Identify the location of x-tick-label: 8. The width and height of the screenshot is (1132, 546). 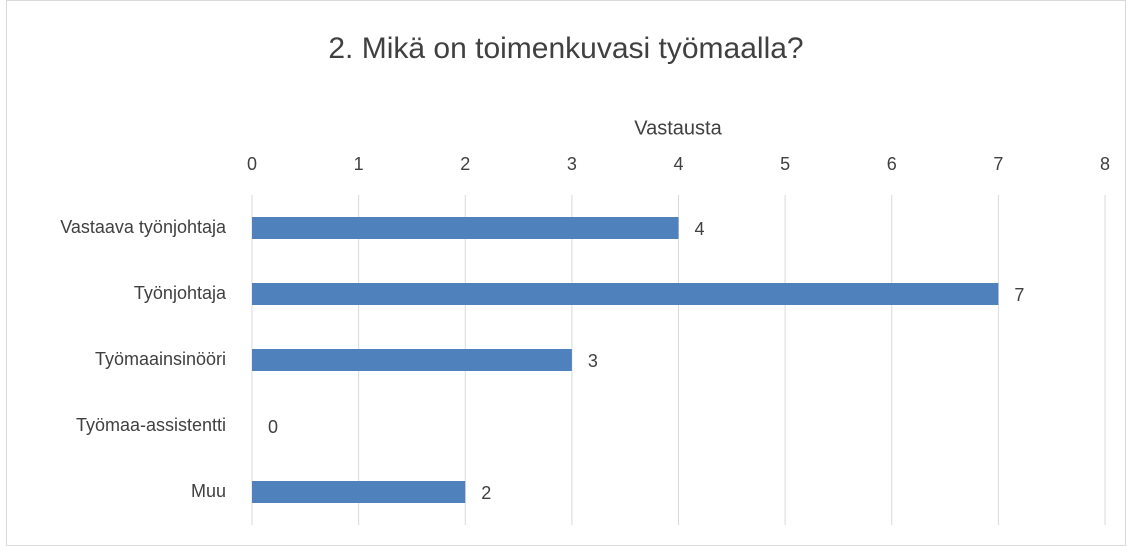
(1105, 164).